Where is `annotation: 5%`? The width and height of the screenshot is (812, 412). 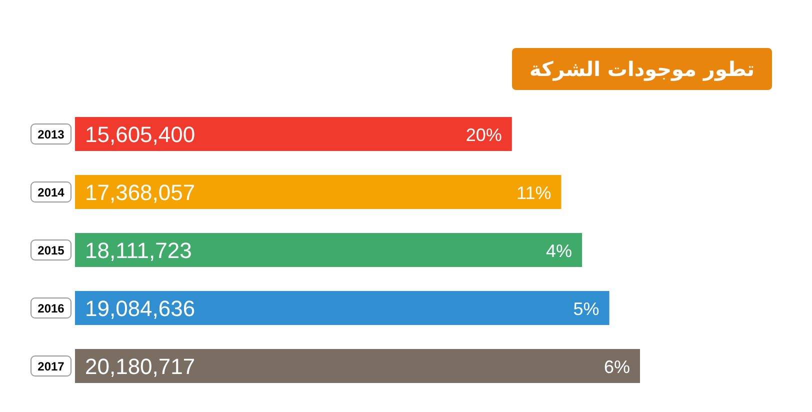 annotation: 5% is located at coordinates (586, 309).